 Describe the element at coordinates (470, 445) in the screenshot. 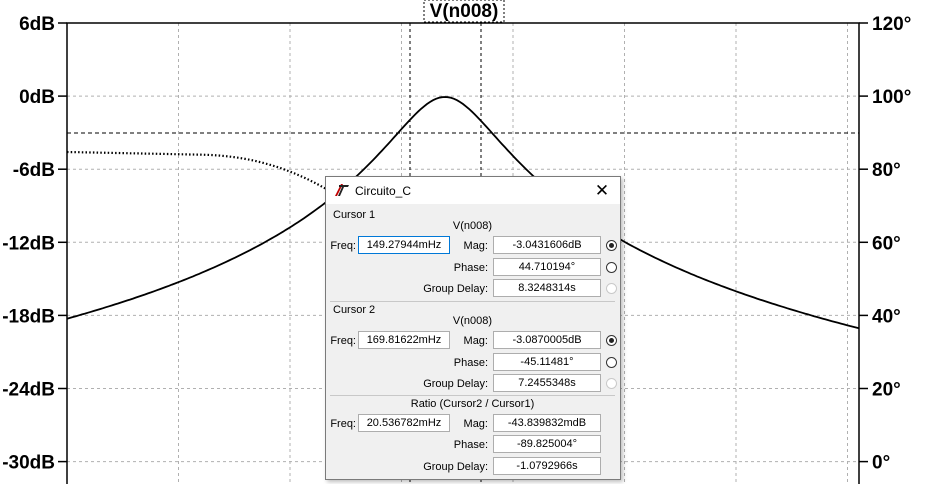

I see `ratio-phase-label: Phase:` at that location.